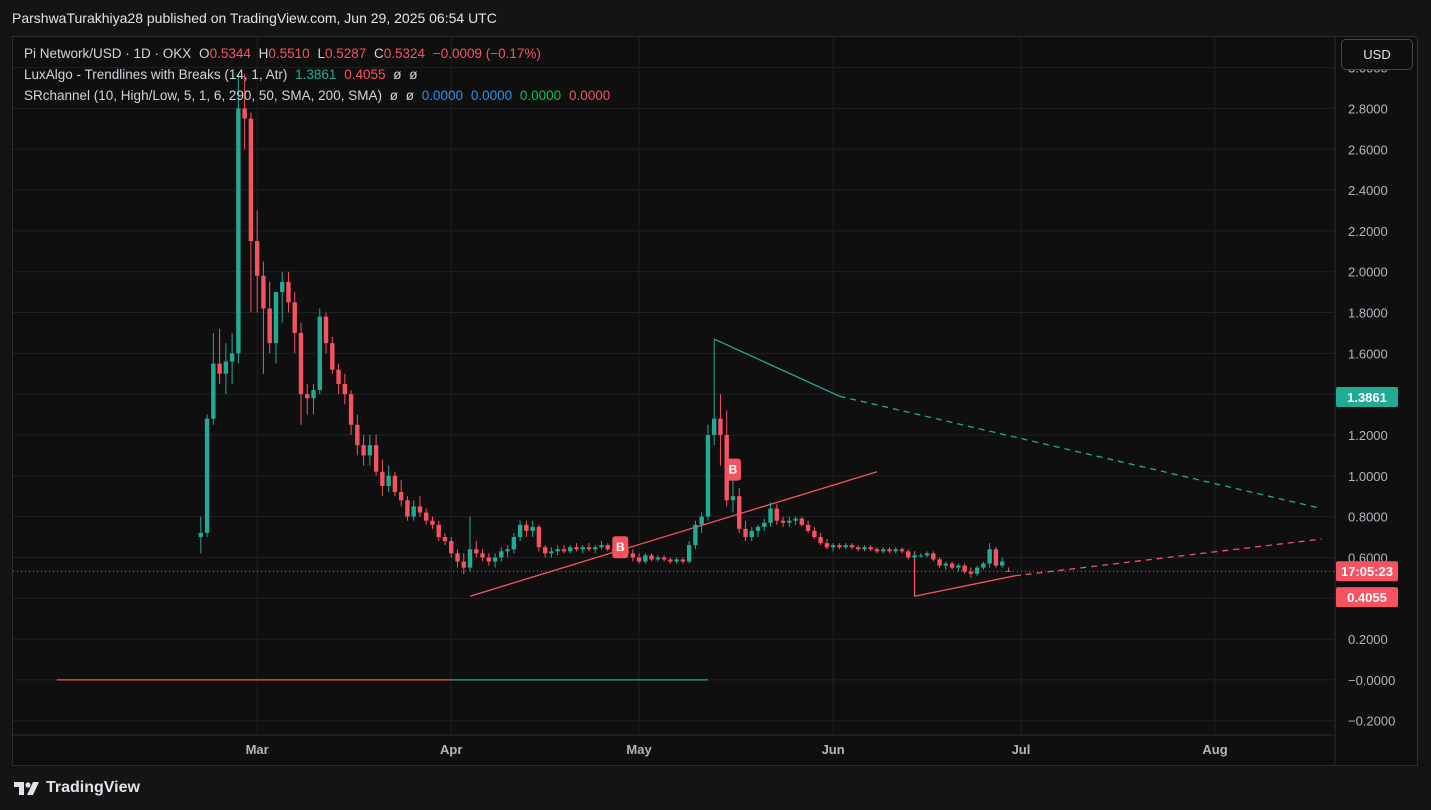 The image size is (1431, 810). Describe the element at coordinates (77, 788) in the screenshot. I see `tradingview-brand: TradingView` at that location.